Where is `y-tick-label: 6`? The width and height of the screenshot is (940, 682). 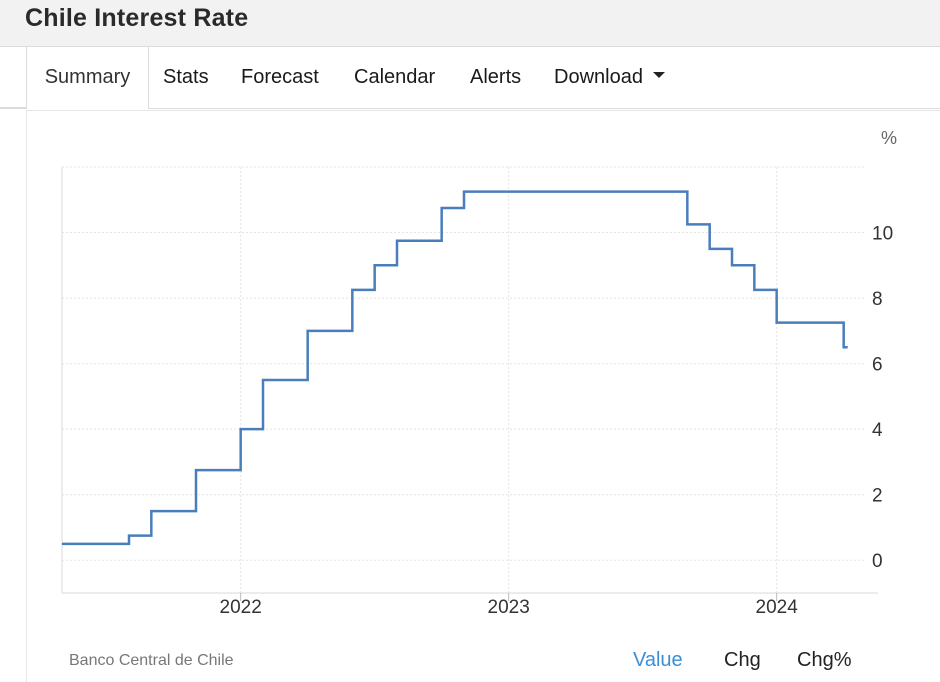
y-tick-label: 6 is located at coordinates (877, 365).